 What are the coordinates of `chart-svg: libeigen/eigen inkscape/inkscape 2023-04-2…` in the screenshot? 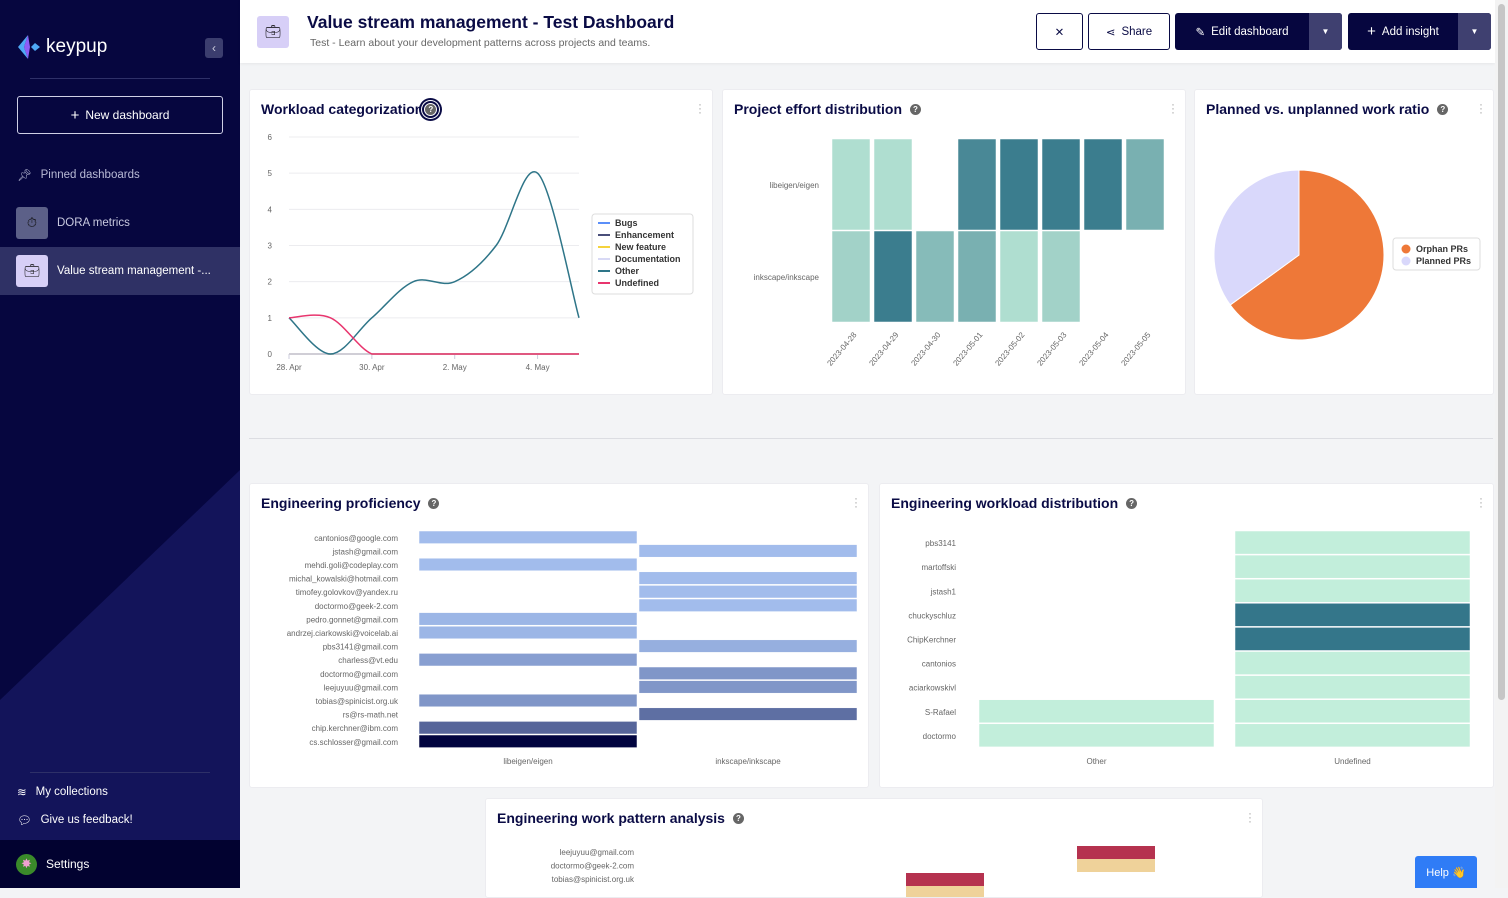 It's located at (959, 253).